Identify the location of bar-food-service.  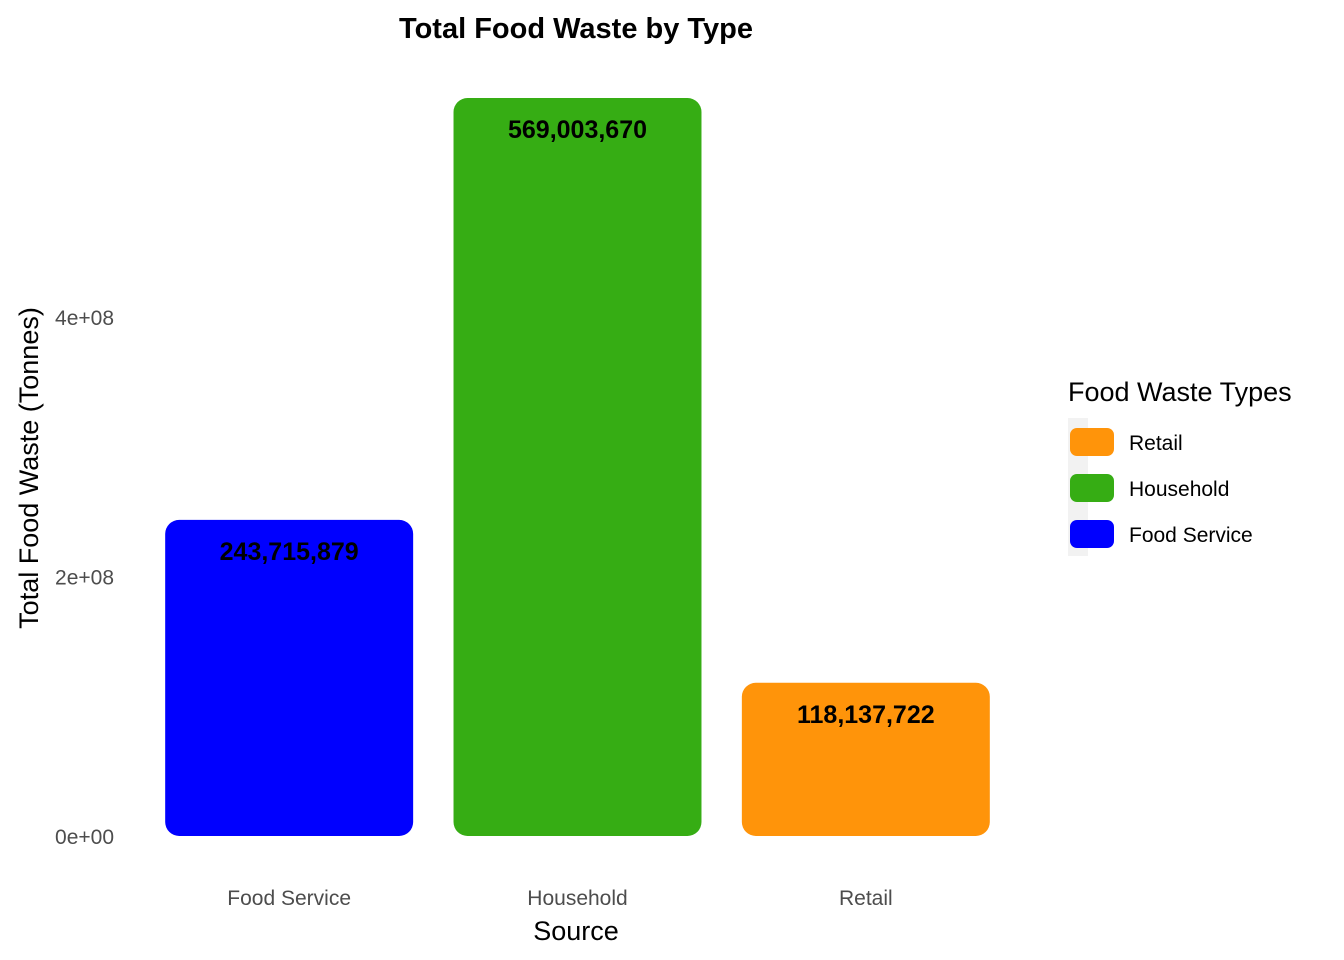
(289, 677).